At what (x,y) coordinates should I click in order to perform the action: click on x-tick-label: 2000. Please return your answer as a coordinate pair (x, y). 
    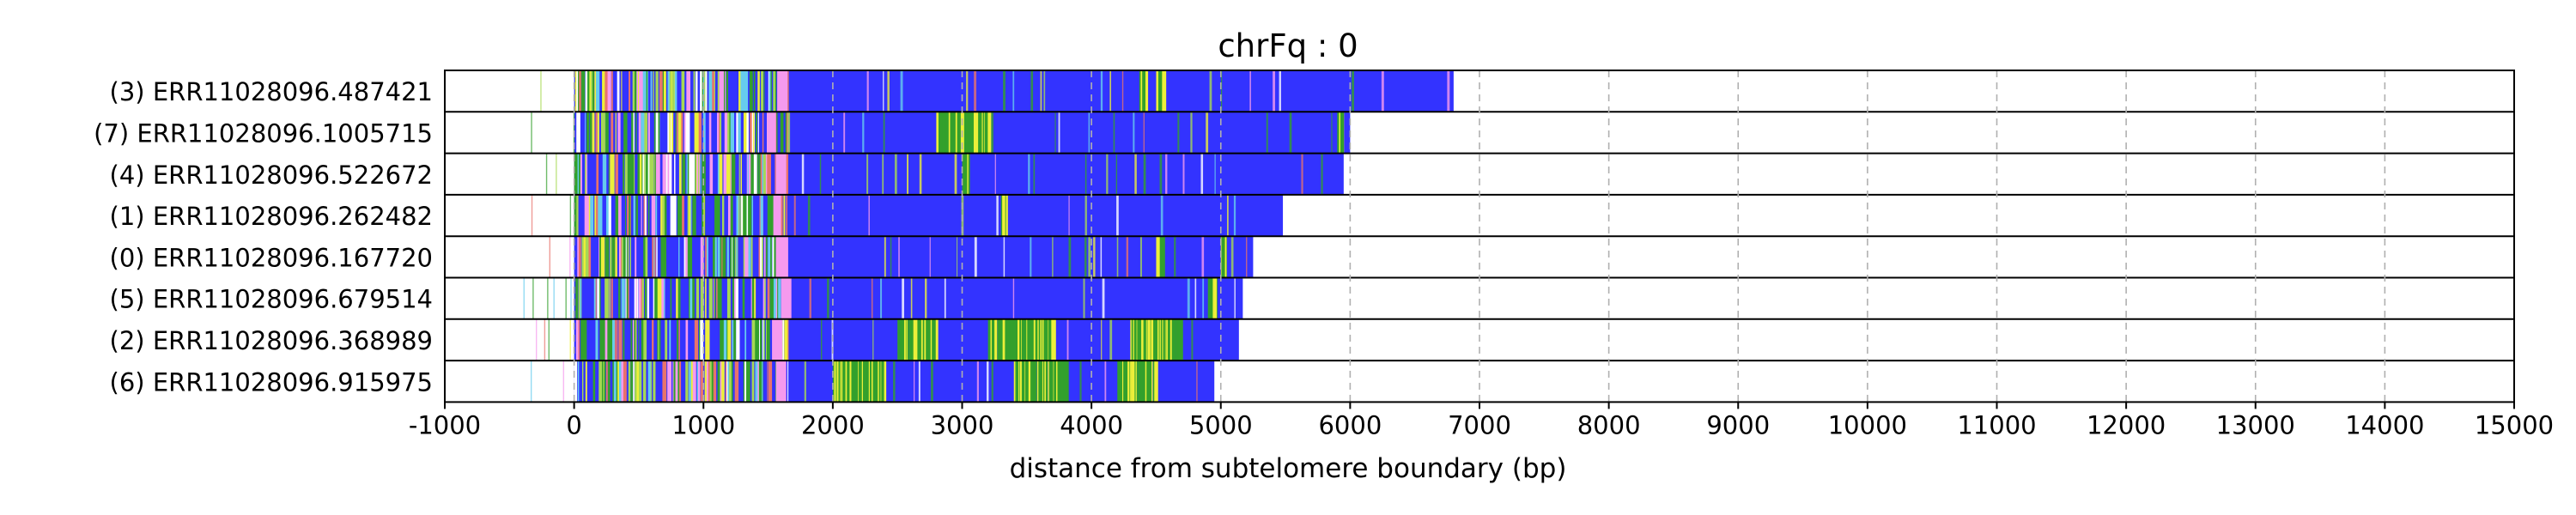
    Looking at the image, I should click on (833, 424).